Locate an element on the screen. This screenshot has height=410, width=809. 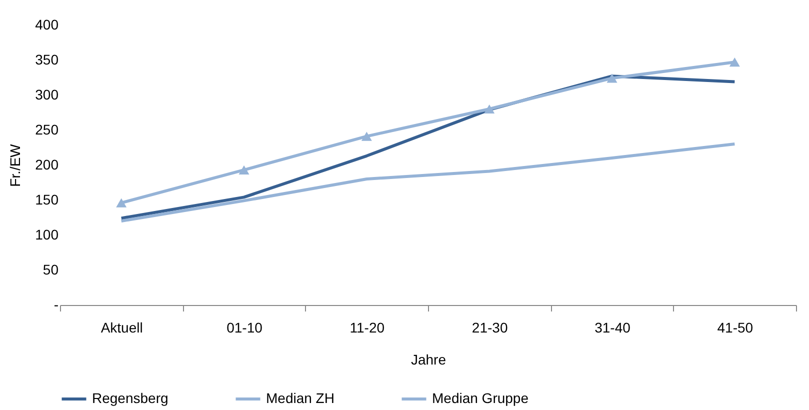
line-series is located at coordinates (428, 182).